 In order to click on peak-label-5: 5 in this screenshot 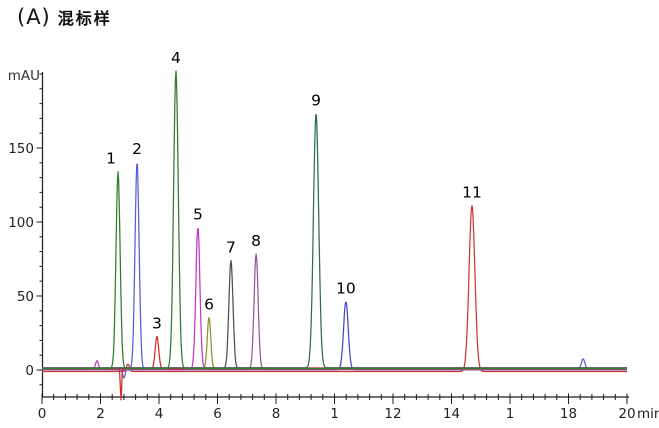, I will do `click(198, 214)`.